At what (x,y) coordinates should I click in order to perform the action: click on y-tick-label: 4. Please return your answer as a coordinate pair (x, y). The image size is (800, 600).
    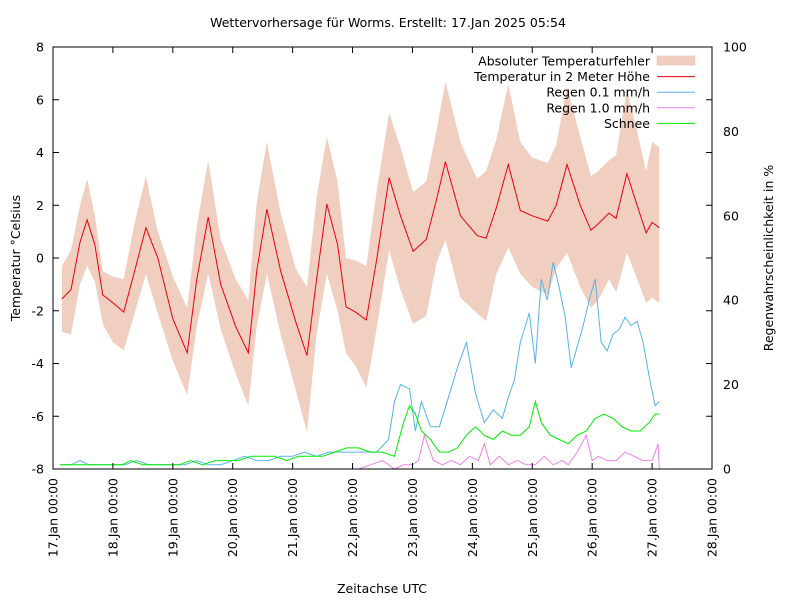
    Looking at the image, I should click on (40, 152).